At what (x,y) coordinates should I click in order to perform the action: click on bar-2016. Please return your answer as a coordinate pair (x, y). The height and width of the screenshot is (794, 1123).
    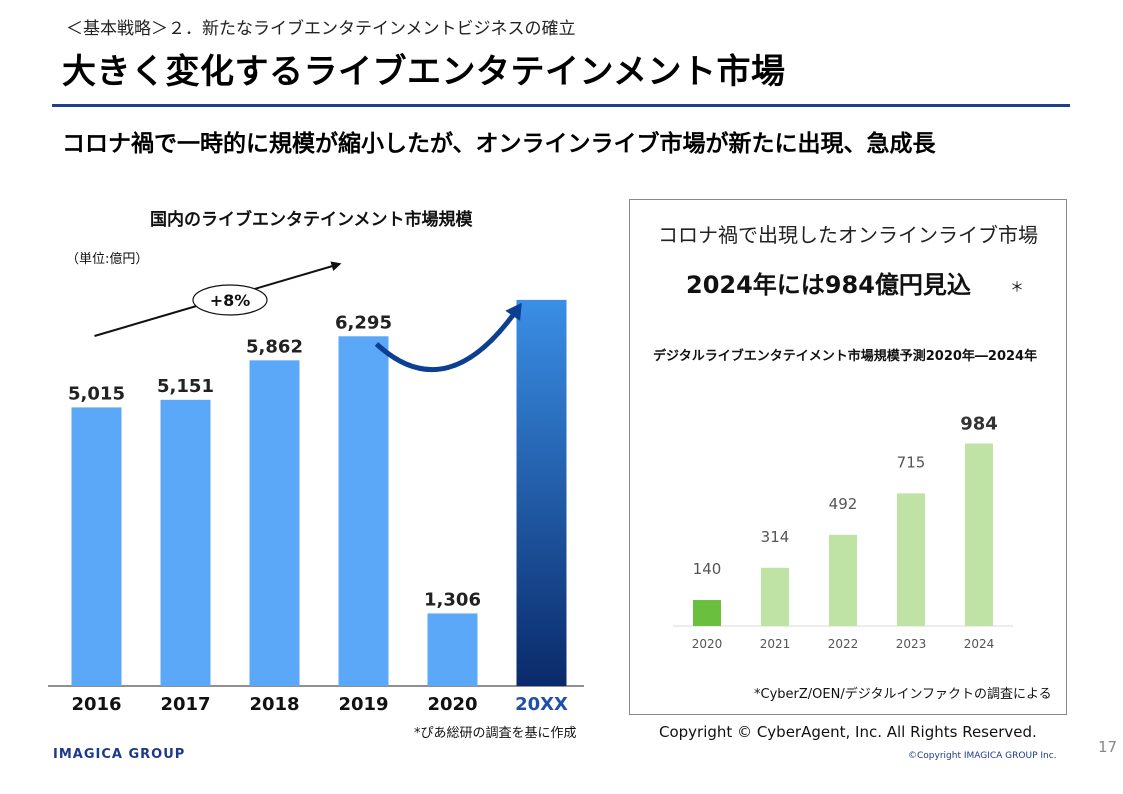
    Looking at the image, I should click on (96, 546).